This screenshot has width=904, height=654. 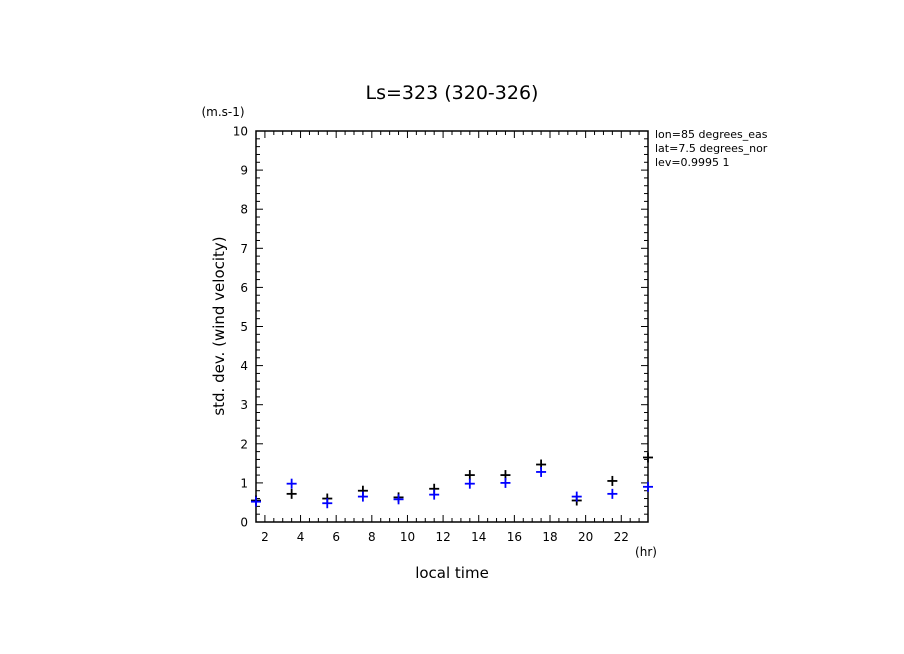 I want to click on x-tick-label: 6, so click(x=336, y=537).